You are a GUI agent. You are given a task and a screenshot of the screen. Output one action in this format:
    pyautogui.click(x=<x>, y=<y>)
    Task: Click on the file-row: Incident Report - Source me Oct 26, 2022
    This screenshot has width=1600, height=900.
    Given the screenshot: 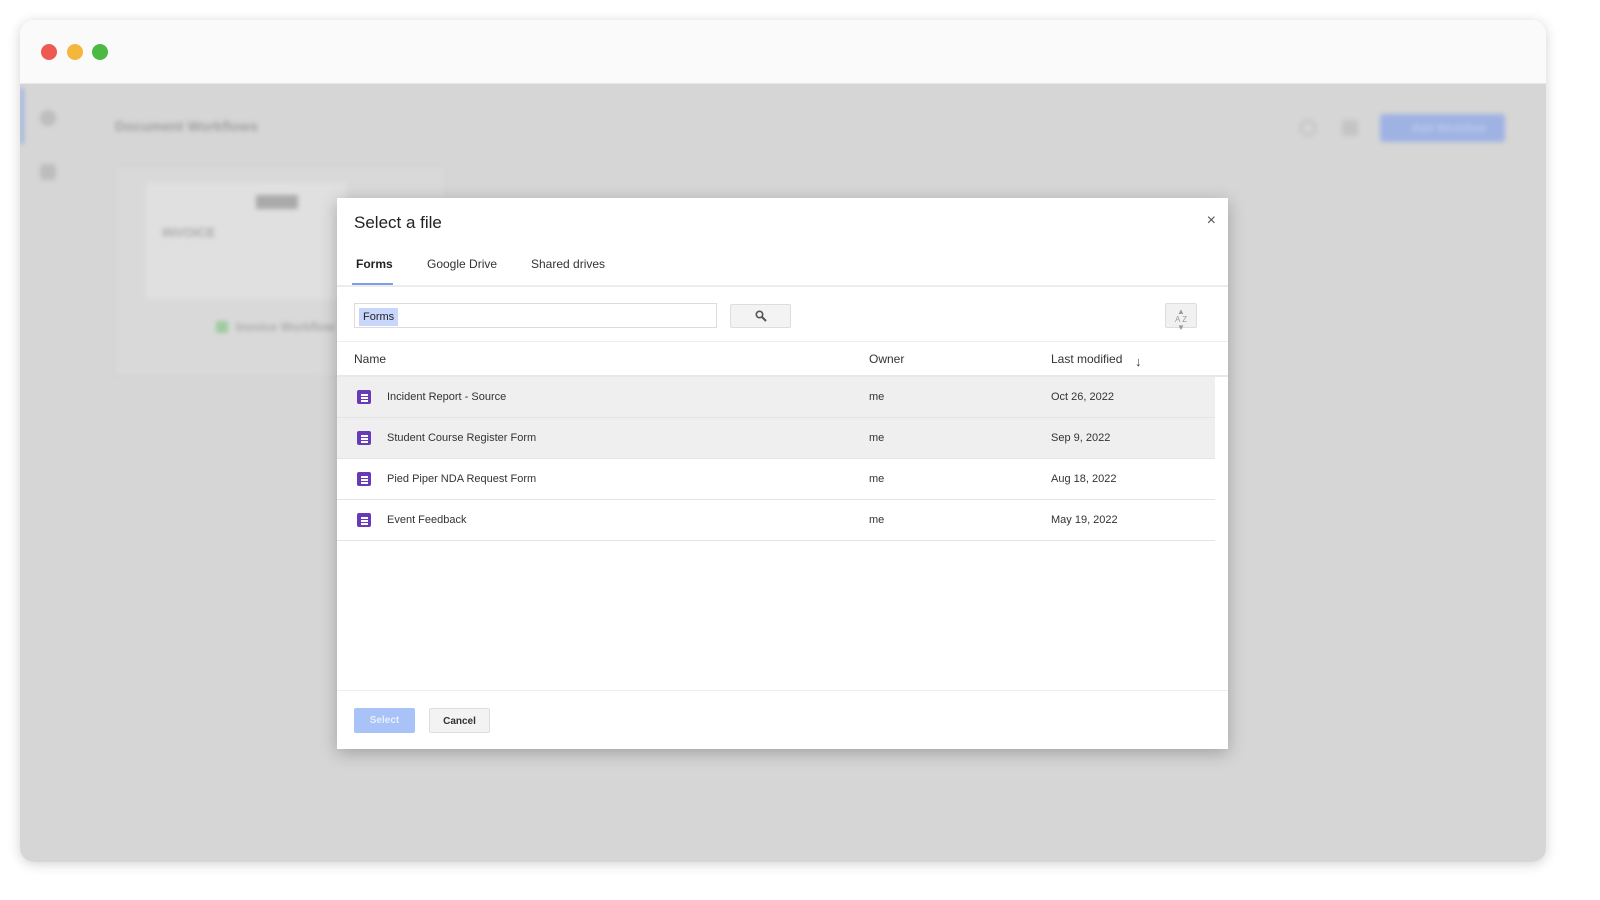 What is the action you would take?
    pyautogui.click(x=776, y=397)
    